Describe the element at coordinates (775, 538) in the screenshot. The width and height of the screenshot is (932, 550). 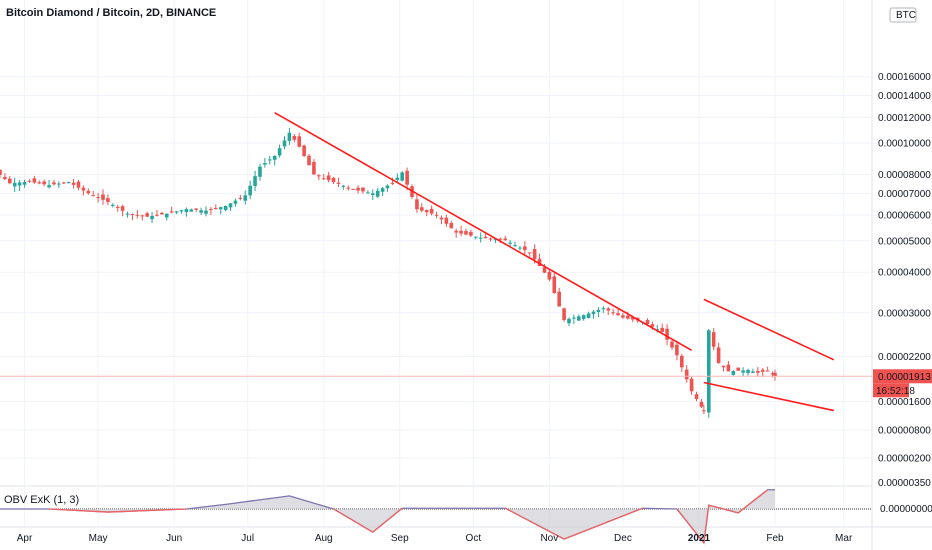
I see `time-tick-label: Feb` at that location.